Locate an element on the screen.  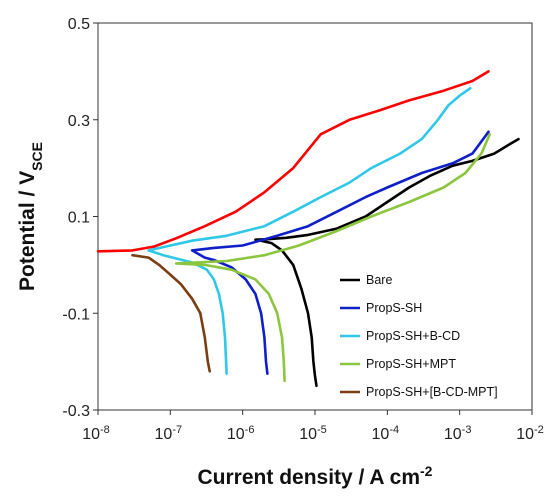
x-axis-title-main: Current density / A cm is located at coordinates (309, 477).